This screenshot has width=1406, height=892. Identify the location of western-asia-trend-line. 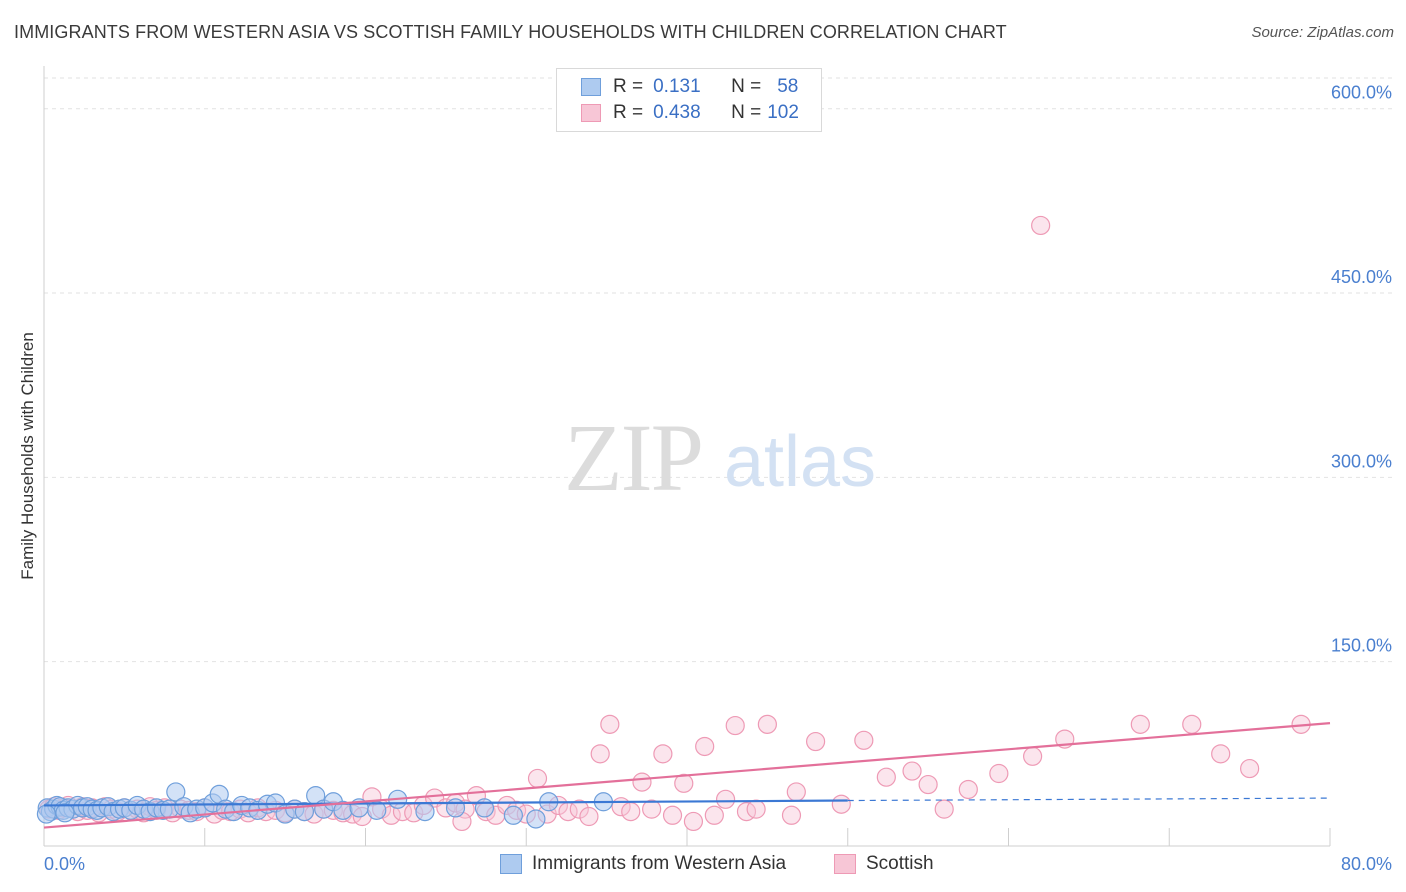
(445, 803).